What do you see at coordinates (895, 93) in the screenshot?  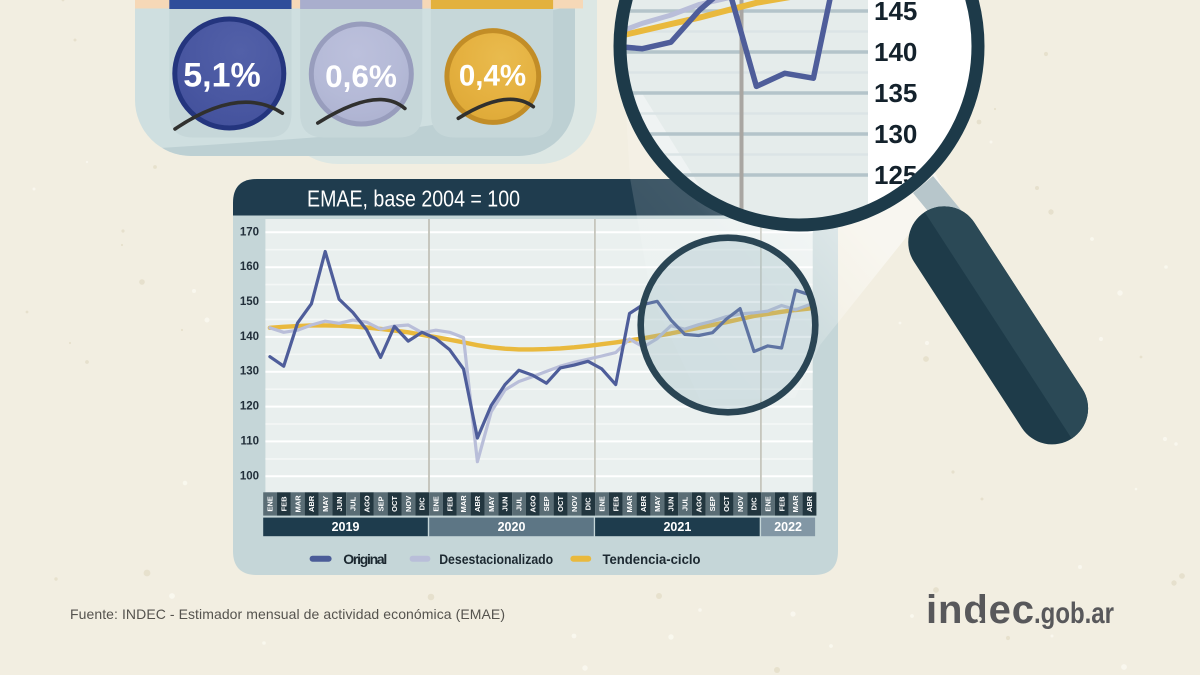 I see `svg-text: 135` at bounding box center [895, 93].